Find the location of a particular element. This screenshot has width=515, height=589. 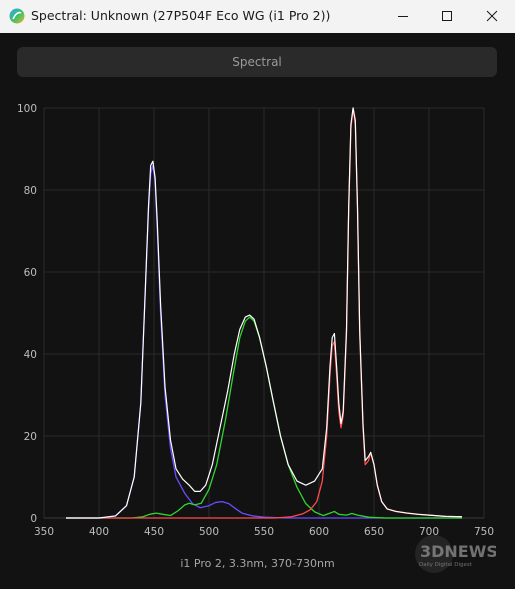

x-tick-label: 400 is located at coordinates (99, 532).